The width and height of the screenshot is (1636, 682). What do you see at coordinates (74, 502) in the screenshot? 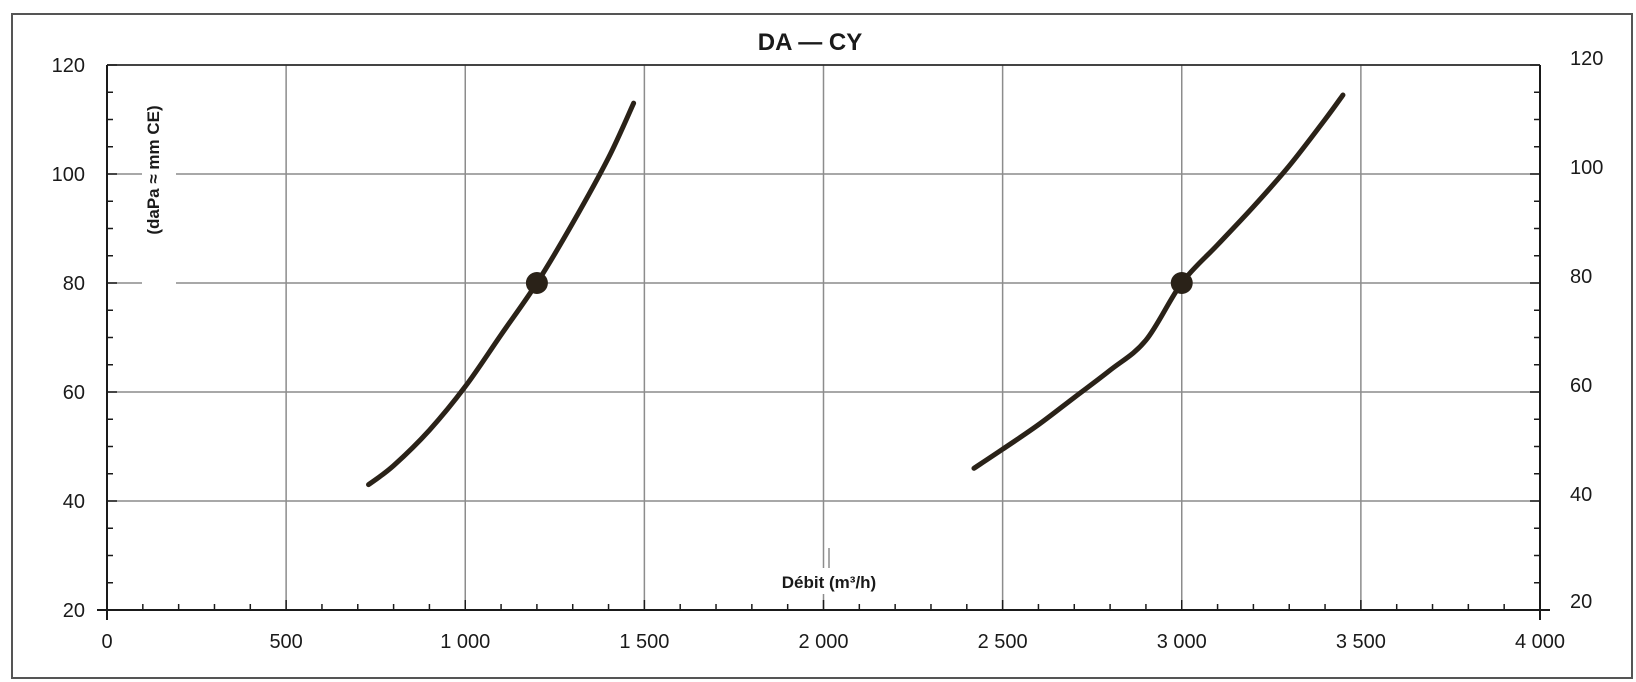
I see `y-tick-label-left: 40` at bounding box center [74, 502].